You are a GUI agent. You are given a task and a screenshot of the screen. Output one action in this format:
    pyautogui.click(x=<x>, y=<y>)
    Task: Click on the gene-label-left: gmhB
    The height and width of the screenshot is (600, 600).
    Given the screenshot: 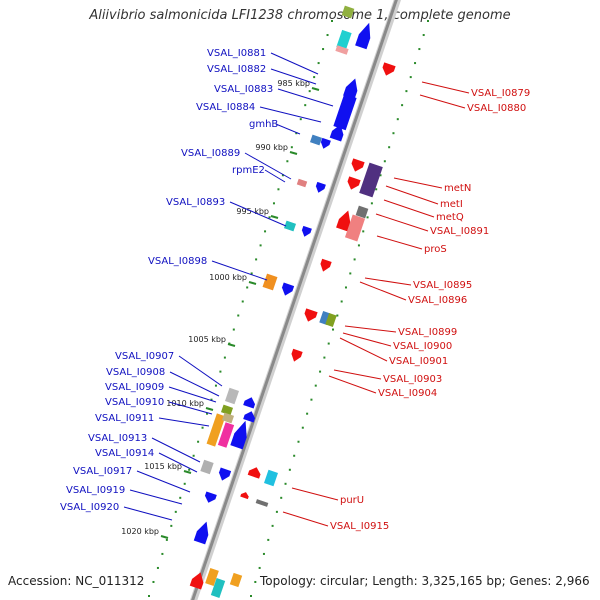 What is the action you would take?
    pyautogui.click(x=263, y=124)
    